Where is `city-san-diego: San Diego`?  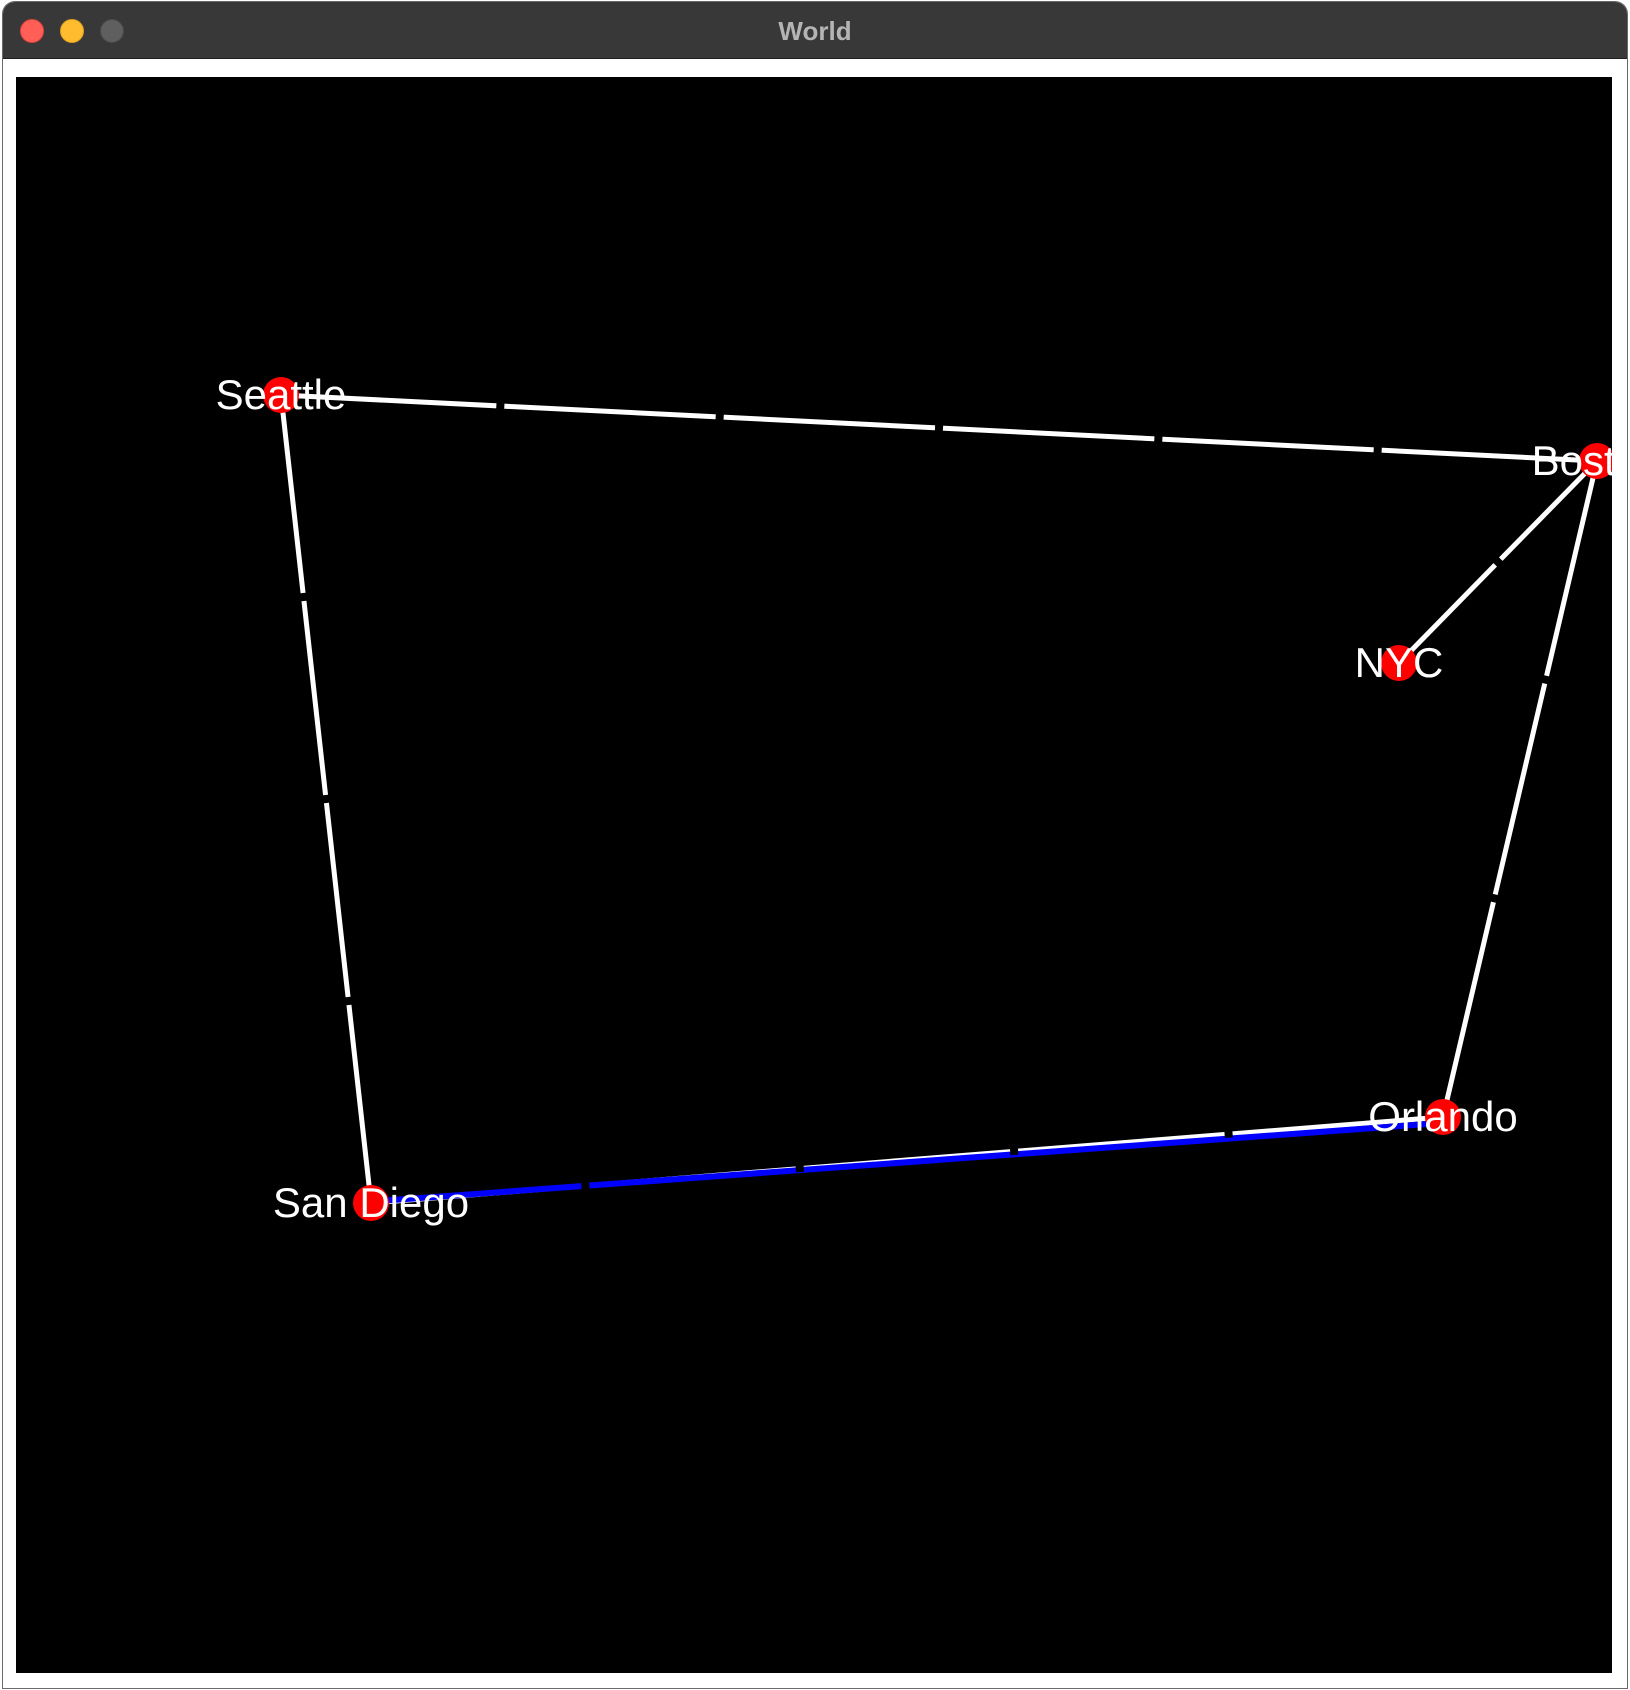
city-san-diego: San Diego is located at coordinates (371, 1202).